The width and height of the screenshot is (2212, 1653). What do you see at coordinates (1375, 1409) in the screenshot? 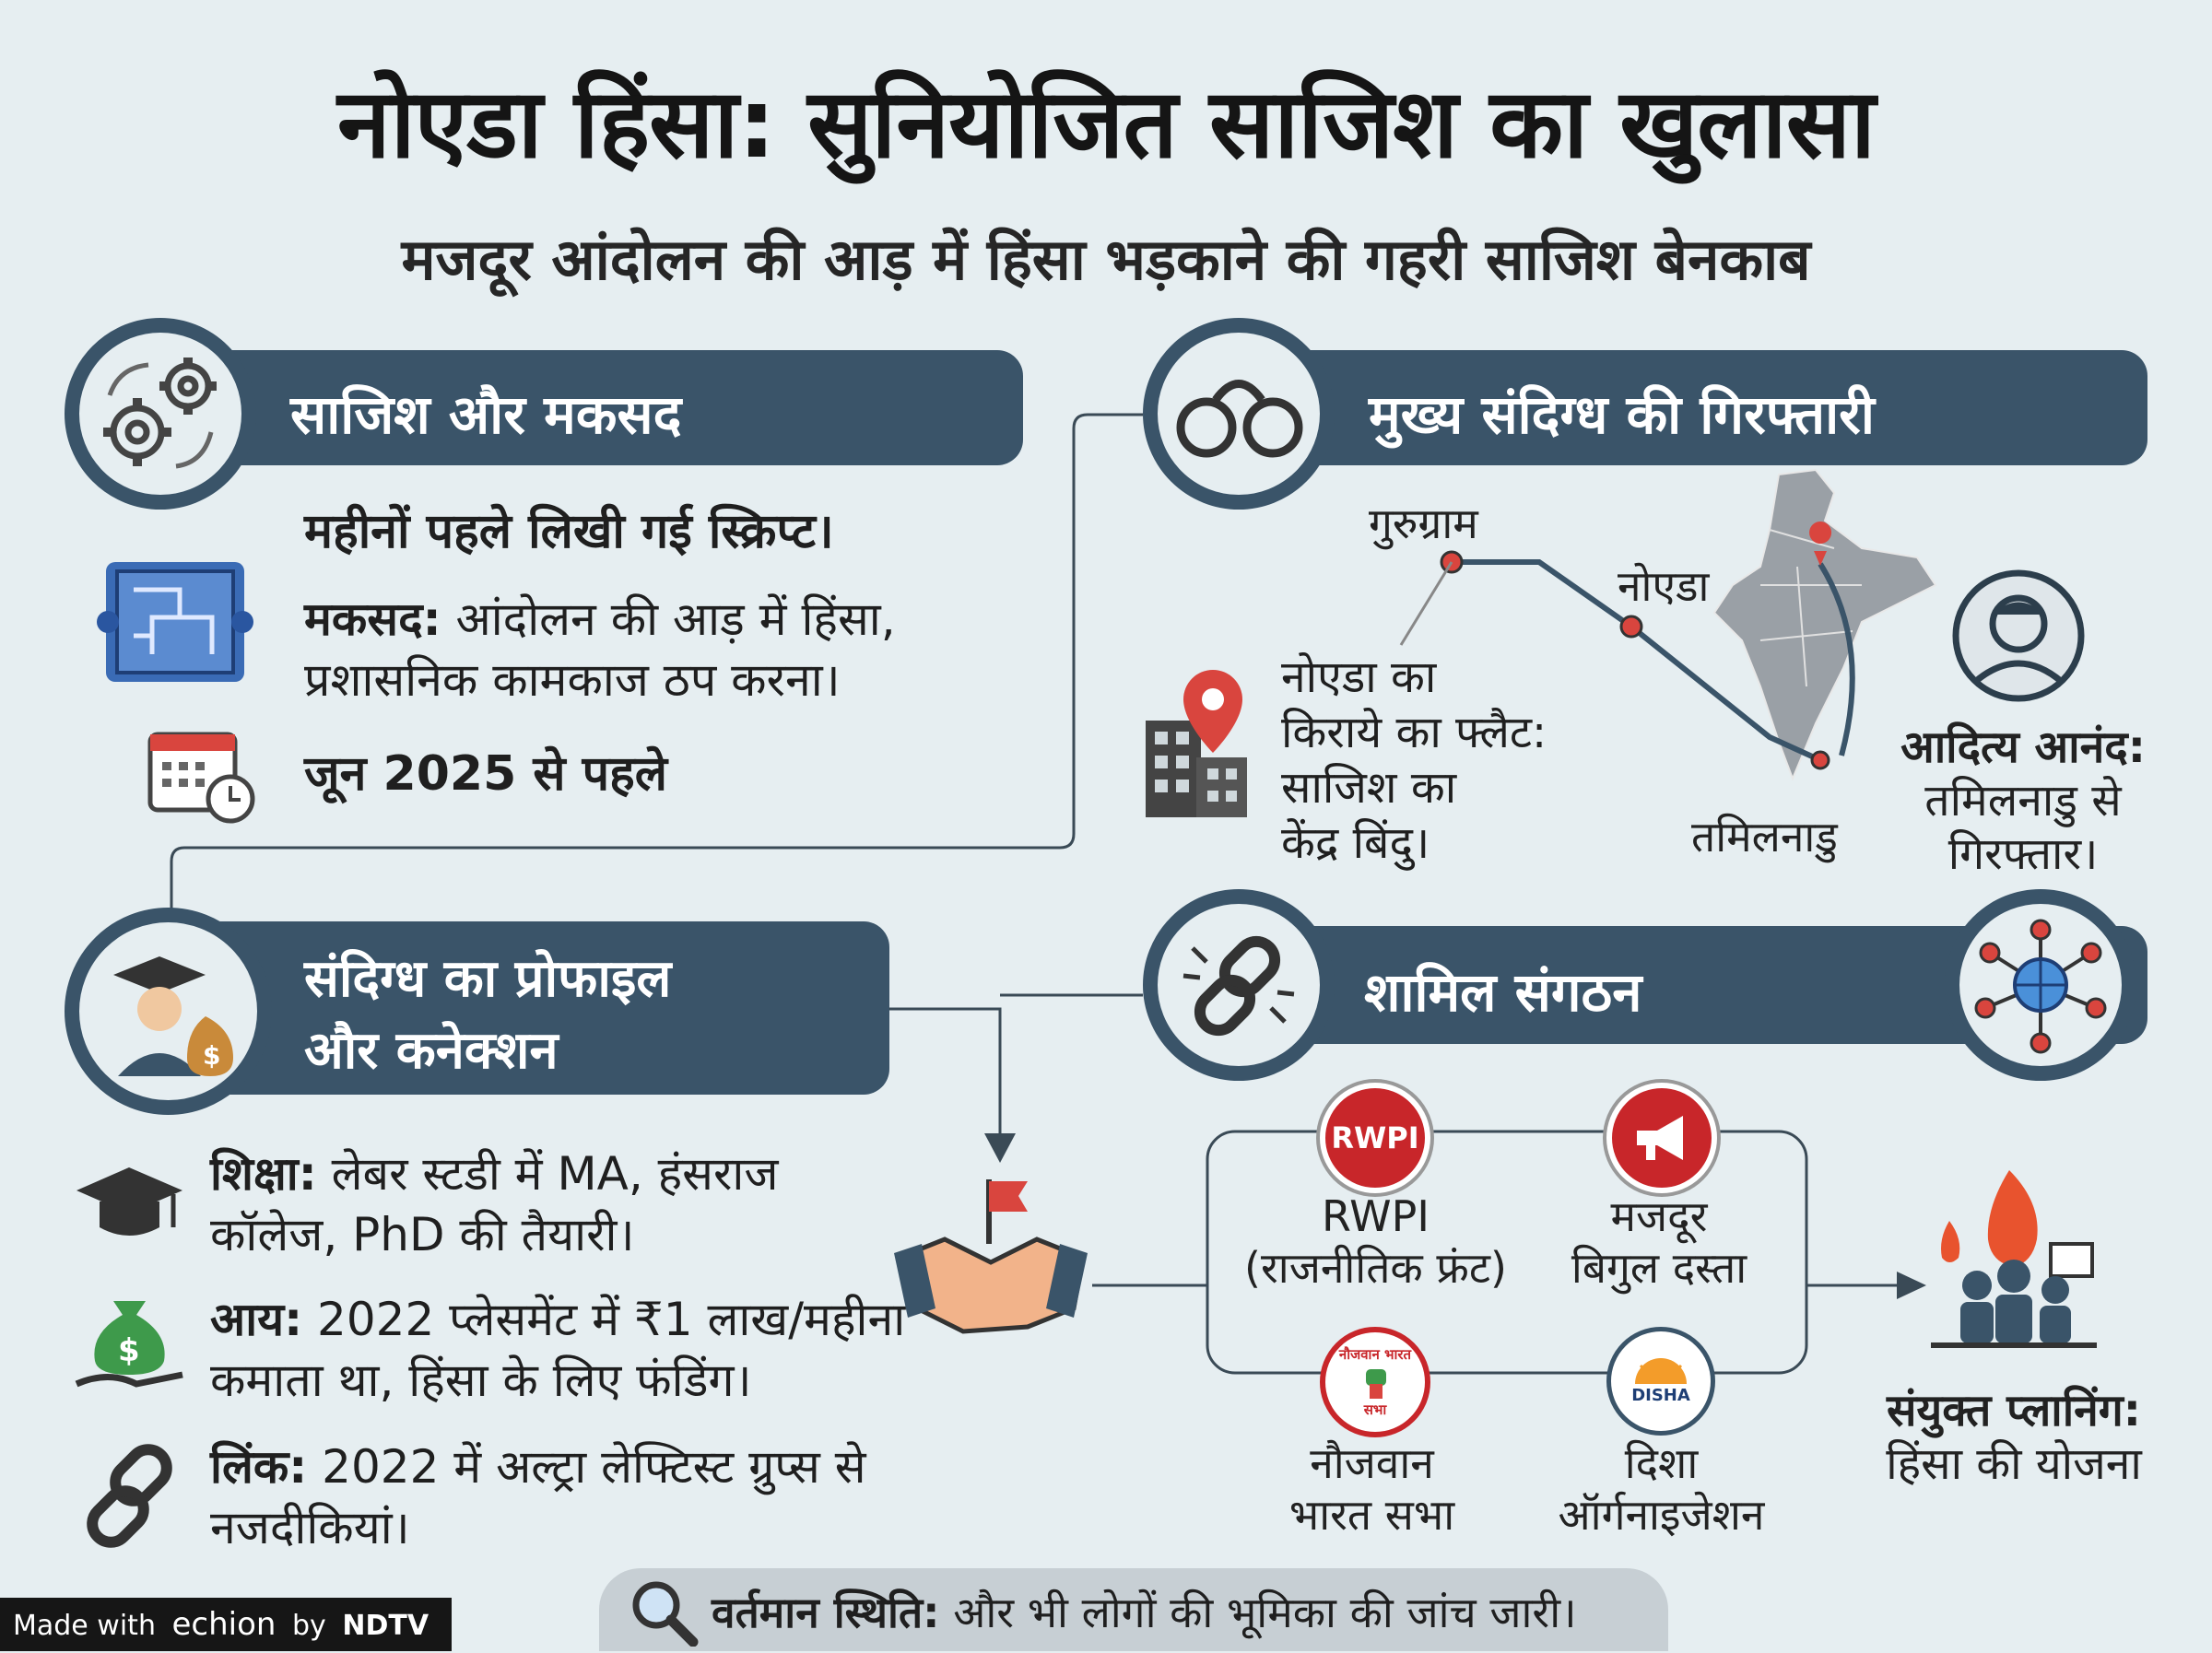
I see `nbs-badge-bottom: सभा` at bounding box center [1375, 1409].